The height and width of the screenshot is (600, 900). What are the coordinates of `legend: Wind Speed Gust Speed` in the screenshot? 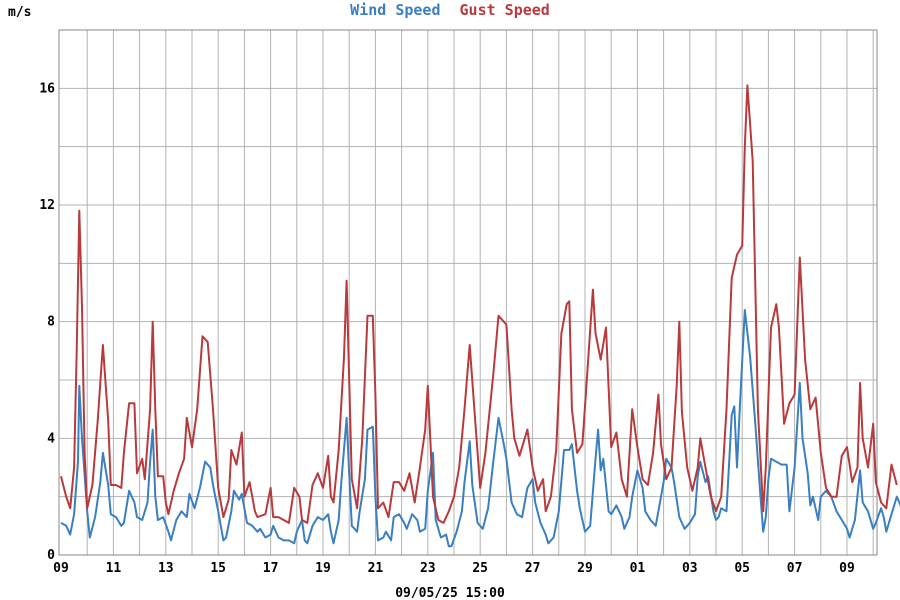 It's located at (450, 10).